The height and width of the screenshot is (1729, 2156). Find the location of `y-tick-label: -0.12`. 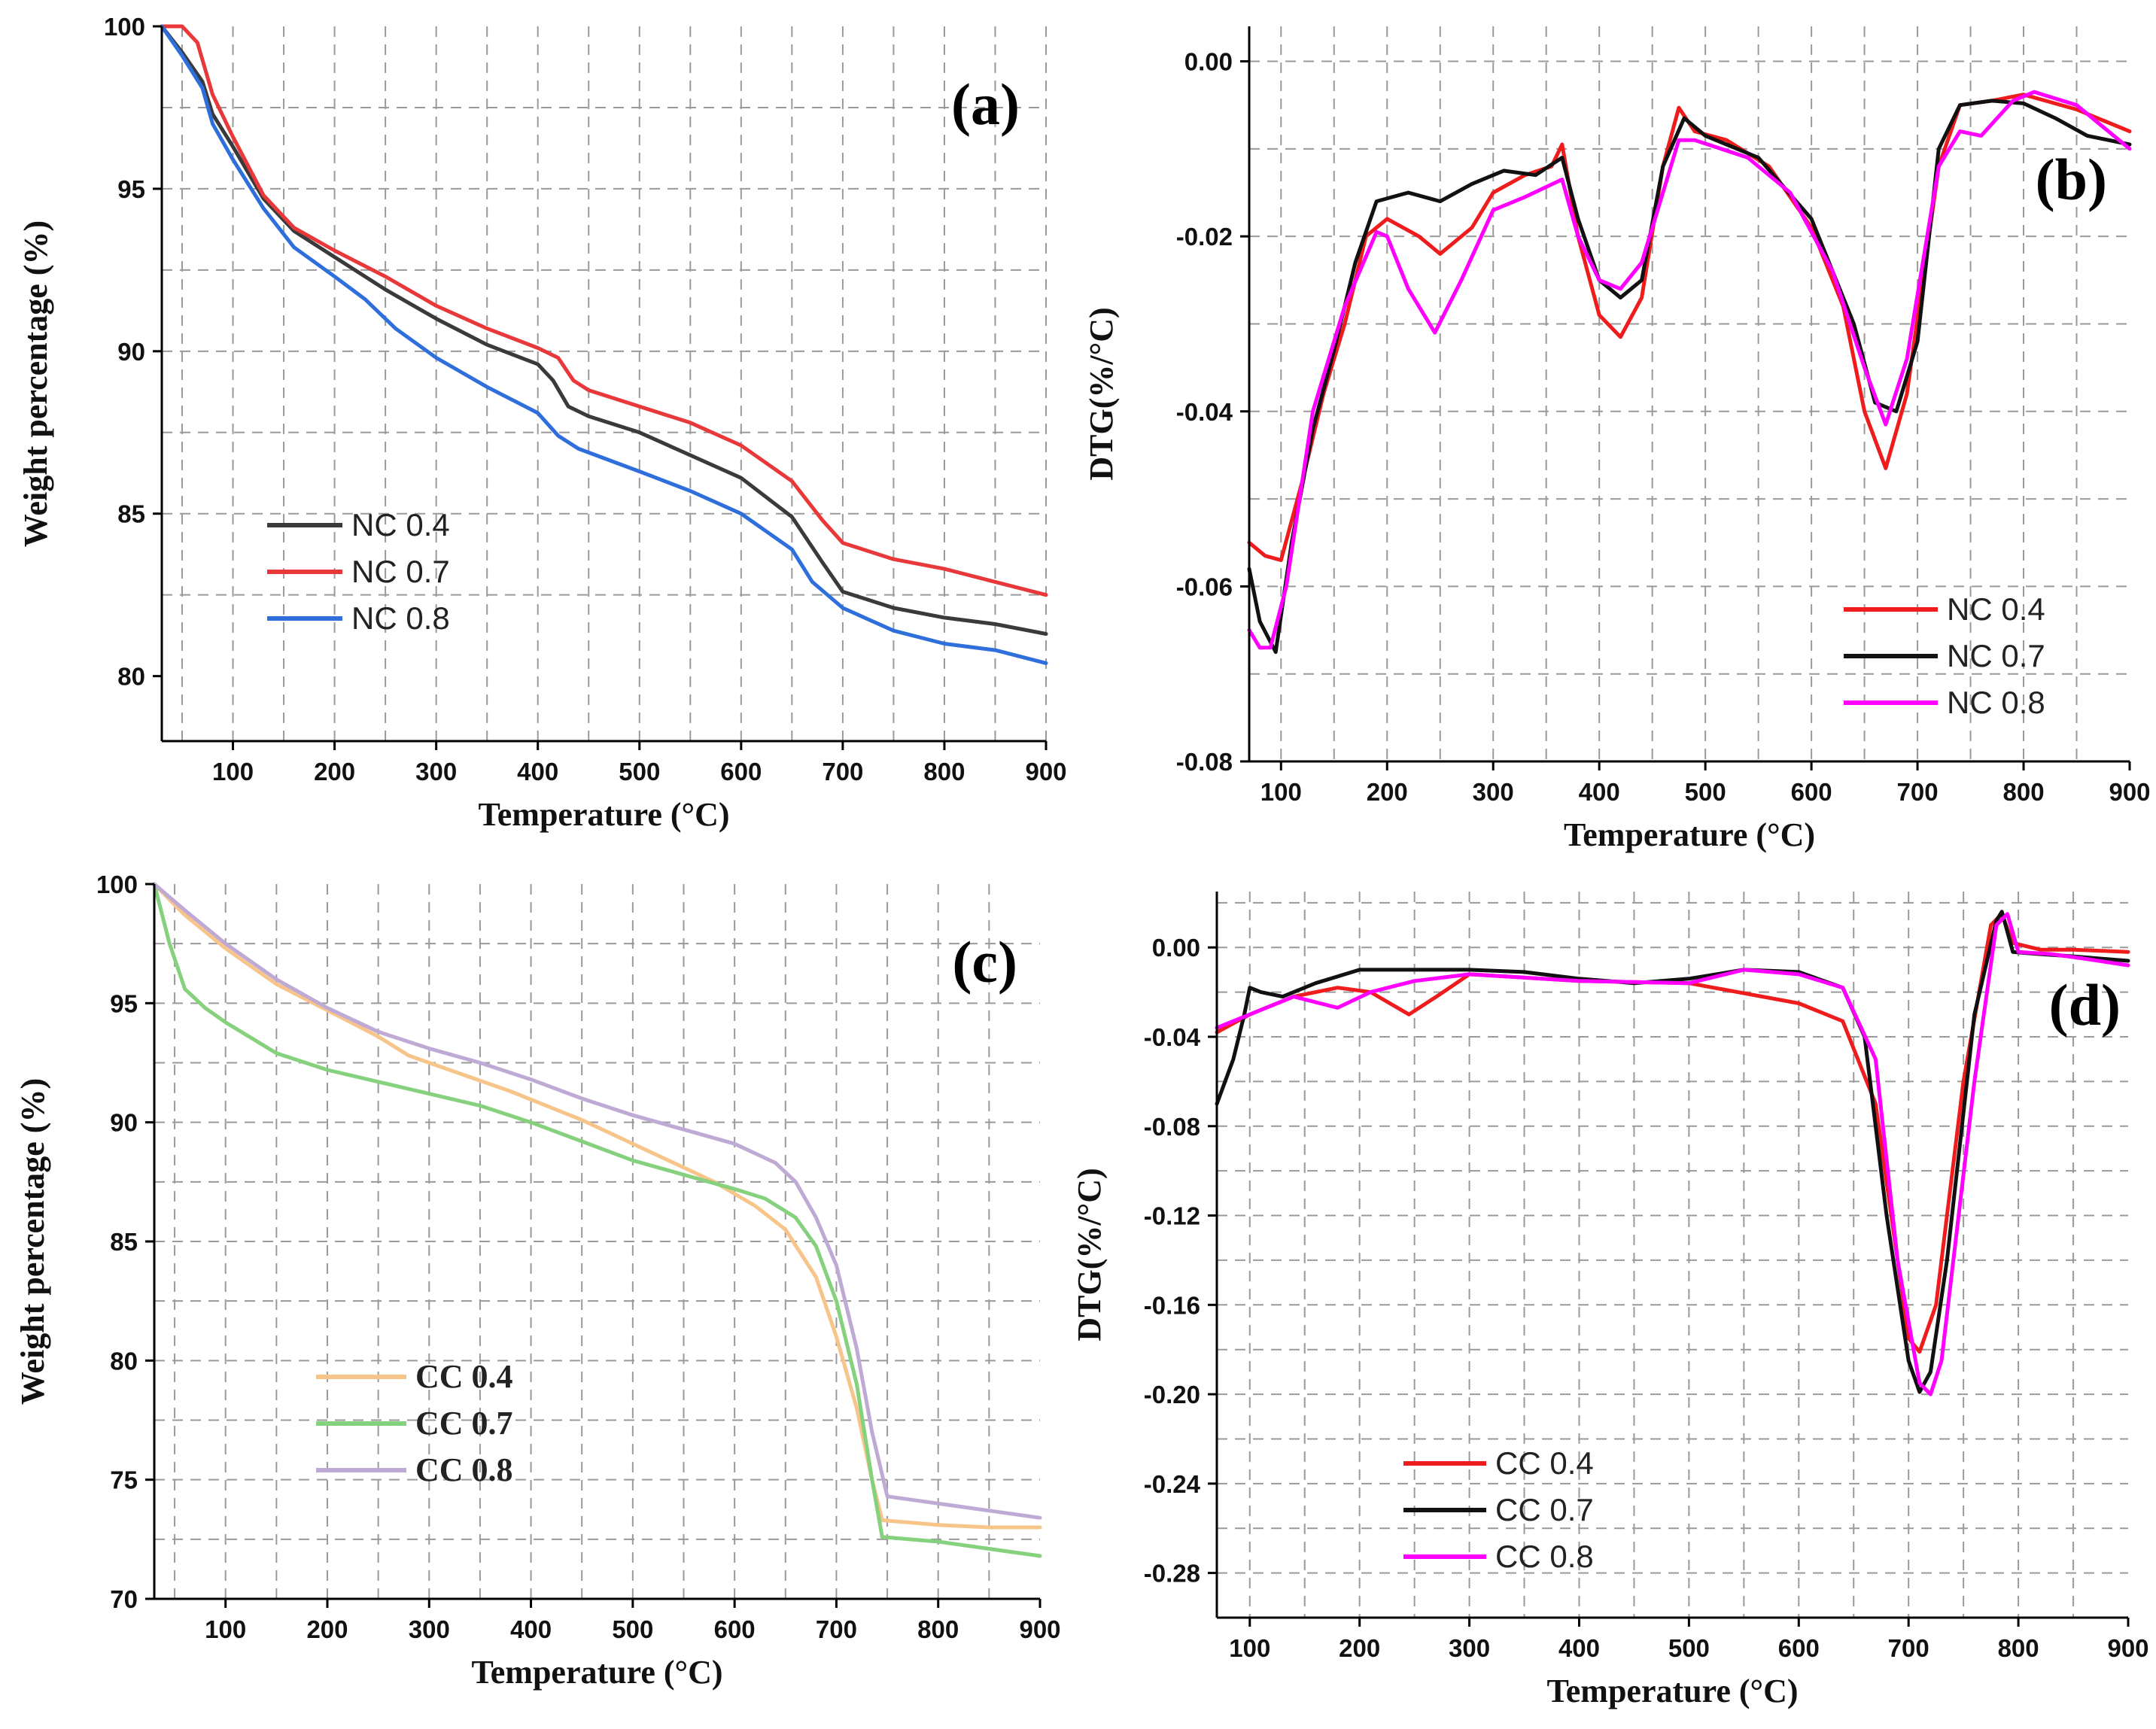

y-tick-label: -0.12 is located at coordinates (1172, 1216).